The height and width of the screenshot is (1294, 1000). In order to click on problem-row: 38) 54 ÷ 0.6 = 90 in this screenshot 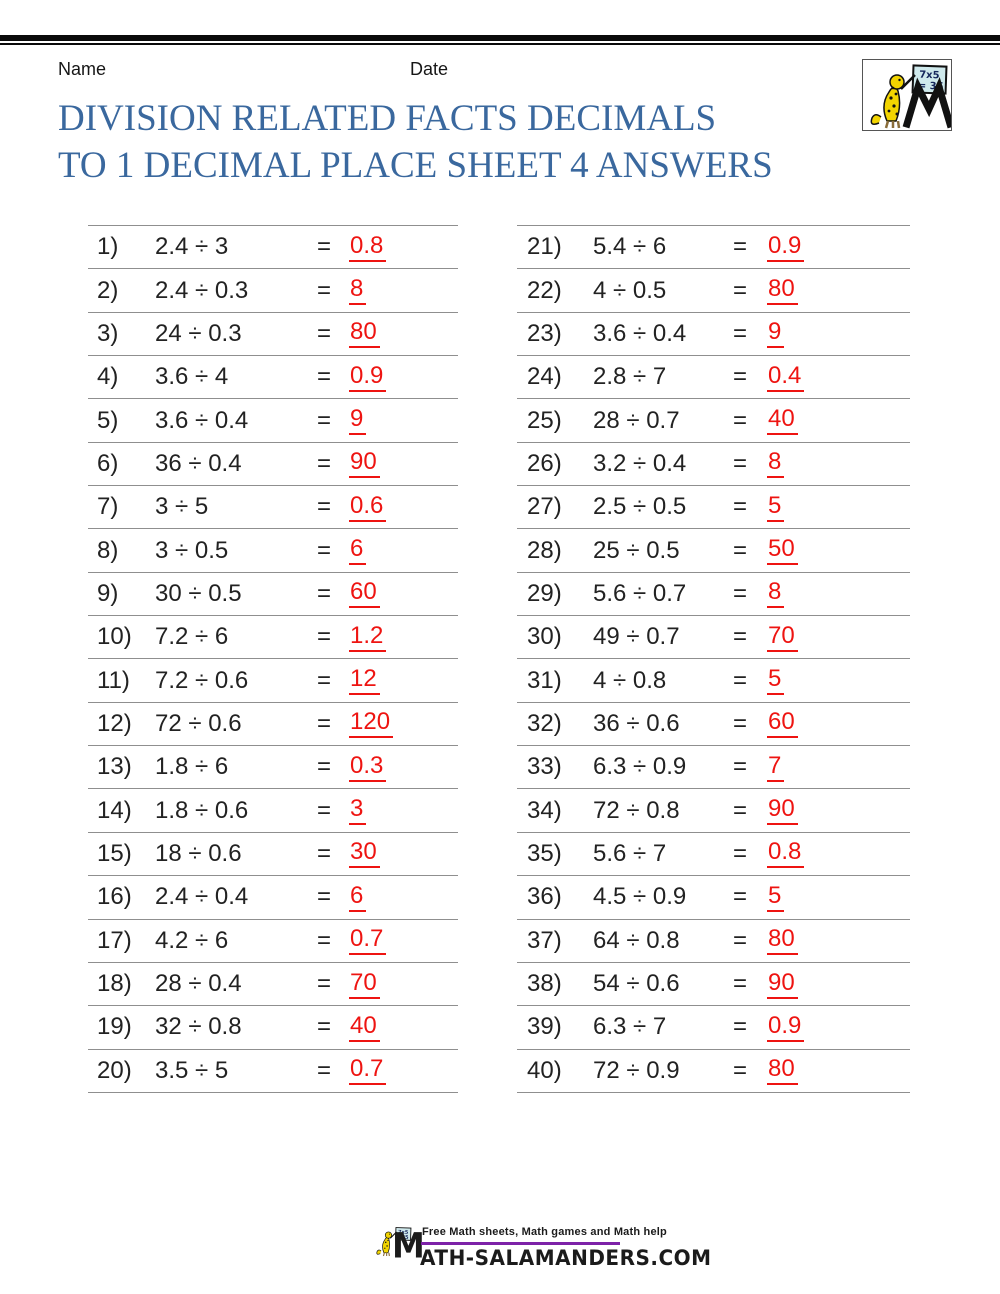, I will do `click(713, 983)`.